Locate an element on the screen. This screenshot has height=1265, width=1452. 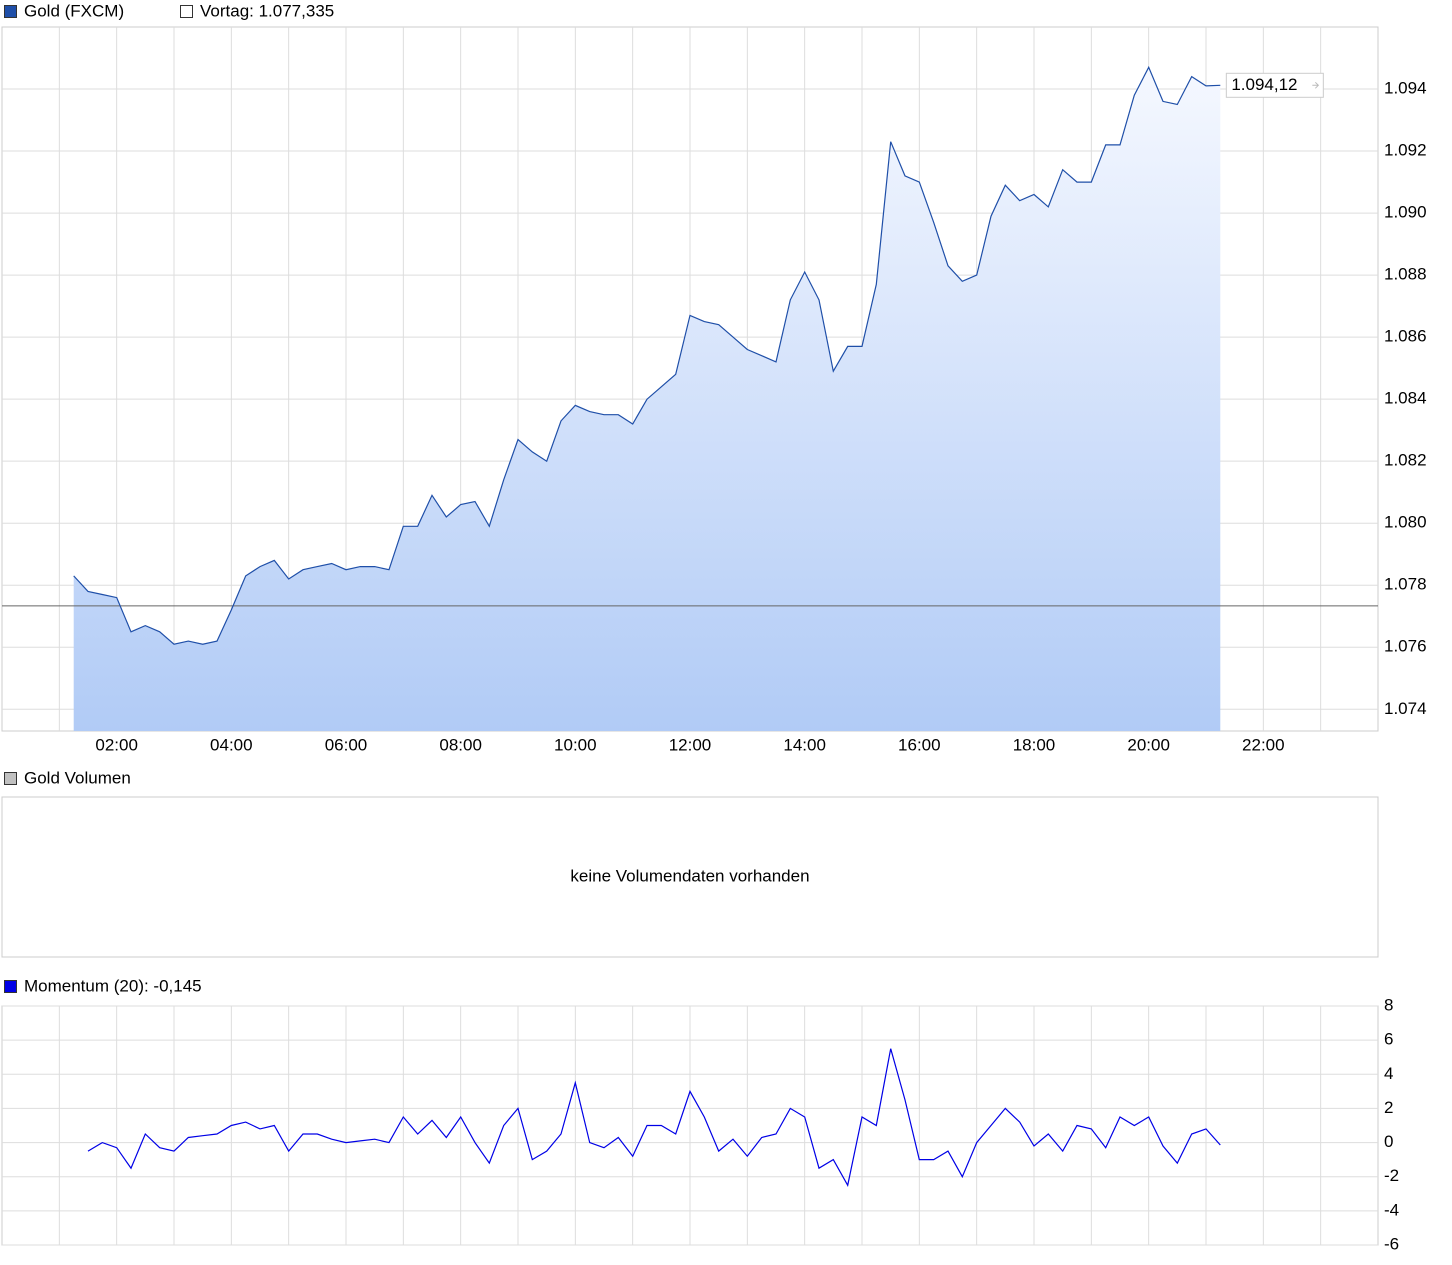
panel-title: Momentum (20): -0,145 is located at coordinates (113, 985).